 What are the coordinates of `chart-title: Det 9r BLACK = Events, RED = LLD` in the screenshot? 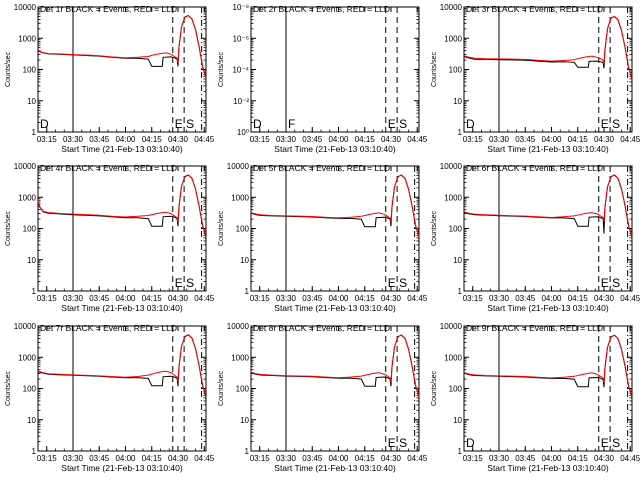 It's located at (534, 328).